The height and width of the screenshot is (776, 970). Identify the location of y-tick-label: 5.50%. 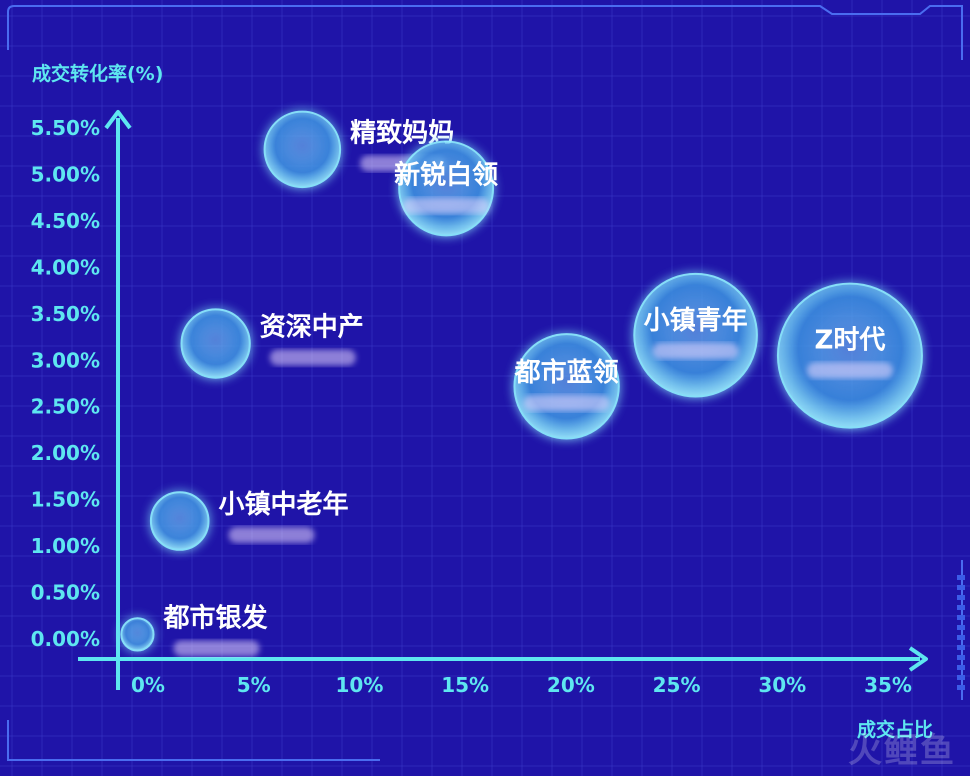
(65, 128).